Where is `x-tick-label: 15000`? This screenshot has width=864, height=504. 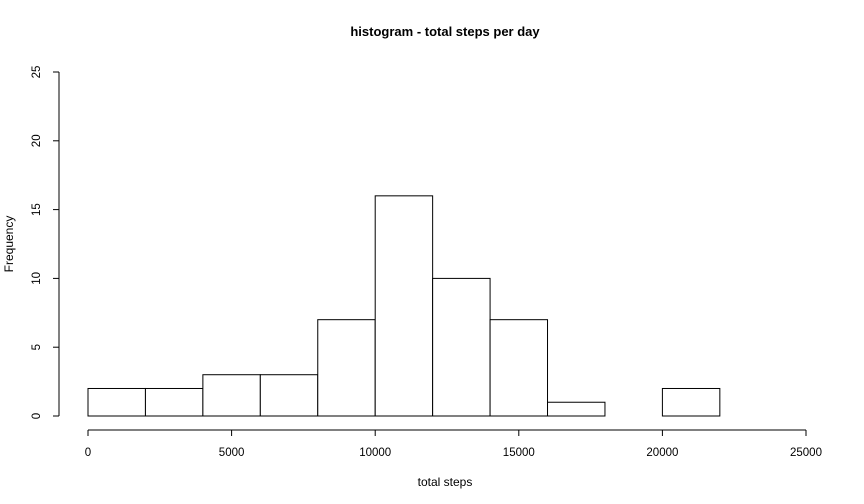 x-tick-label: 15000 is located at coordinates (519, 453).